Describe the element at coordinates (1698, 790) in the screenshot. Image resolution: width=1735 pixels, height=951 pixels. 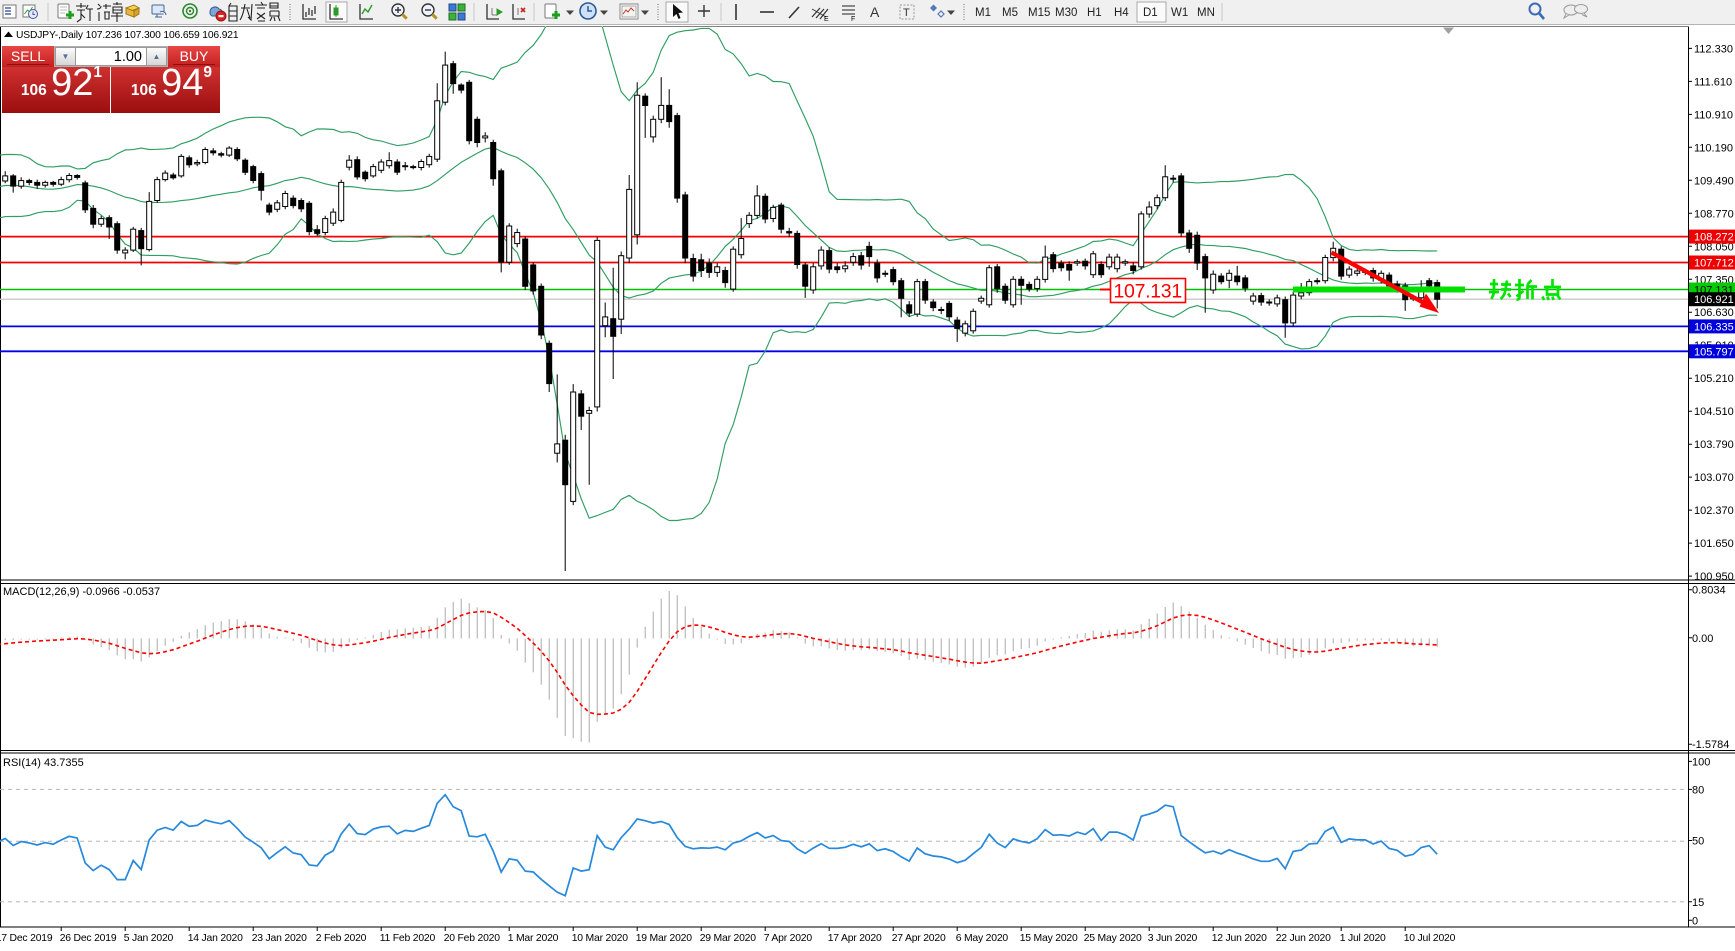
I see `svg-text: 80` at that location.